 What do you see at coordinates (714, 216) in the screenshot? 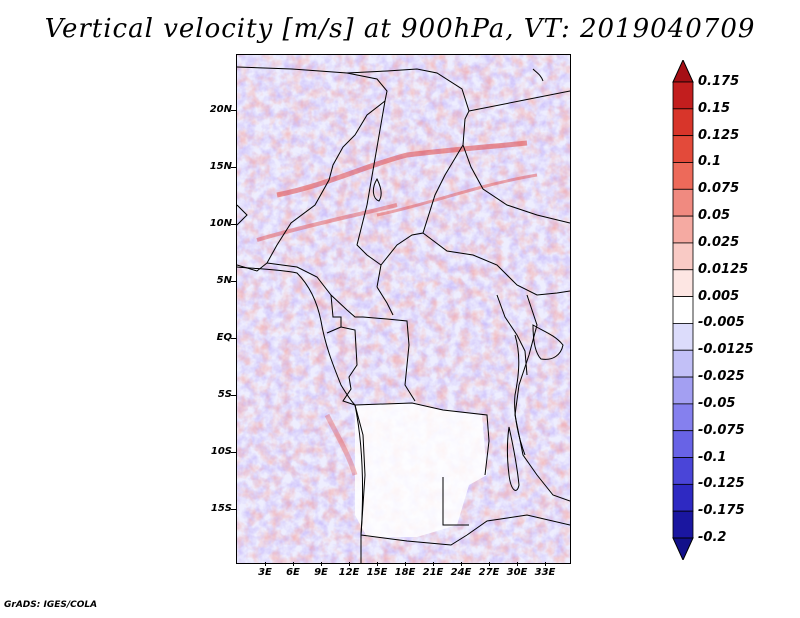
I see `colorbar-label: 0.05` at bounding box center [714, 216].